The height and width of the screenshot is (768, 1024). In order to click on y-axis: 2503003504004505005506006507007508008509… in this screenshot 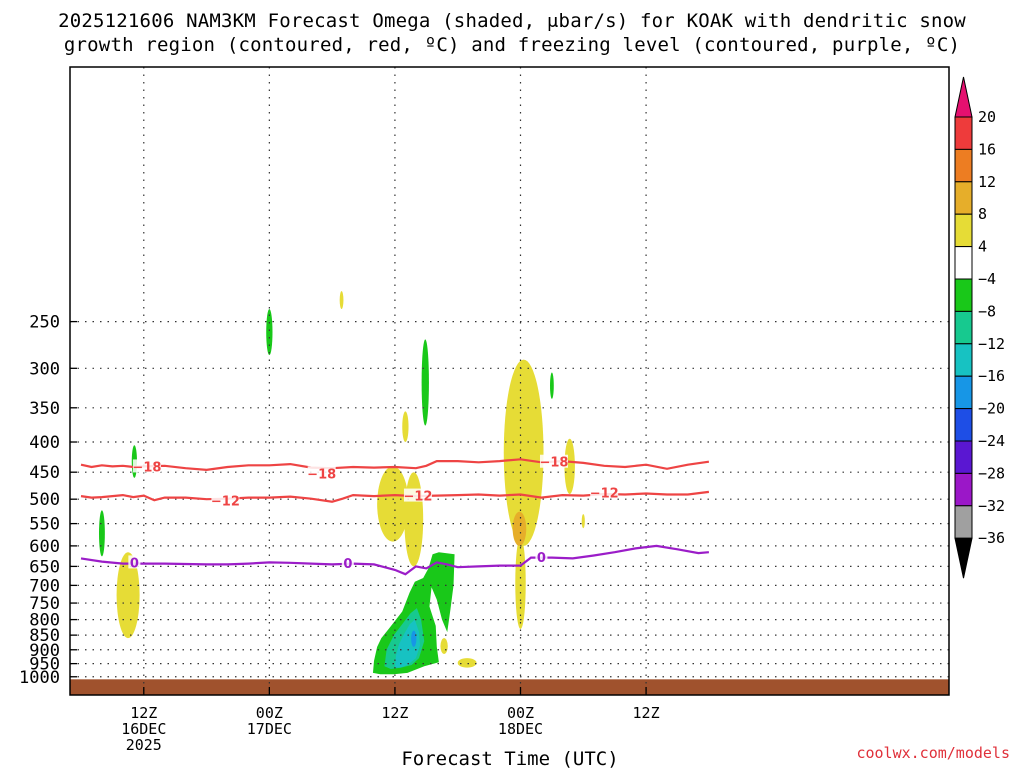, I will do `click(48, 500)`.